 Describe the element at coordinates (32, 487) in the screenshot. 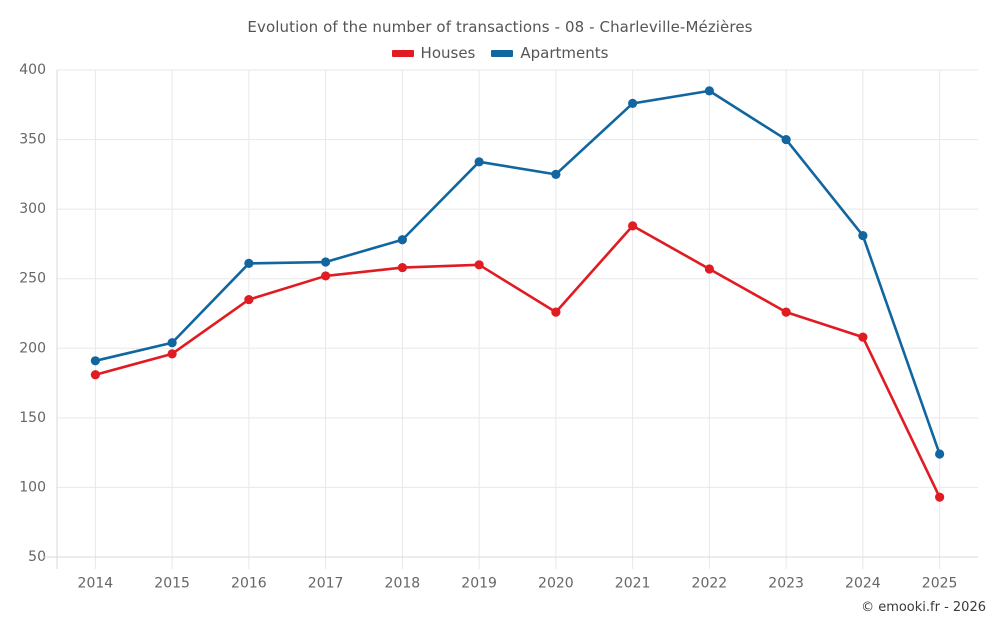

I see `y-axis-tick-label: 100` at that location.